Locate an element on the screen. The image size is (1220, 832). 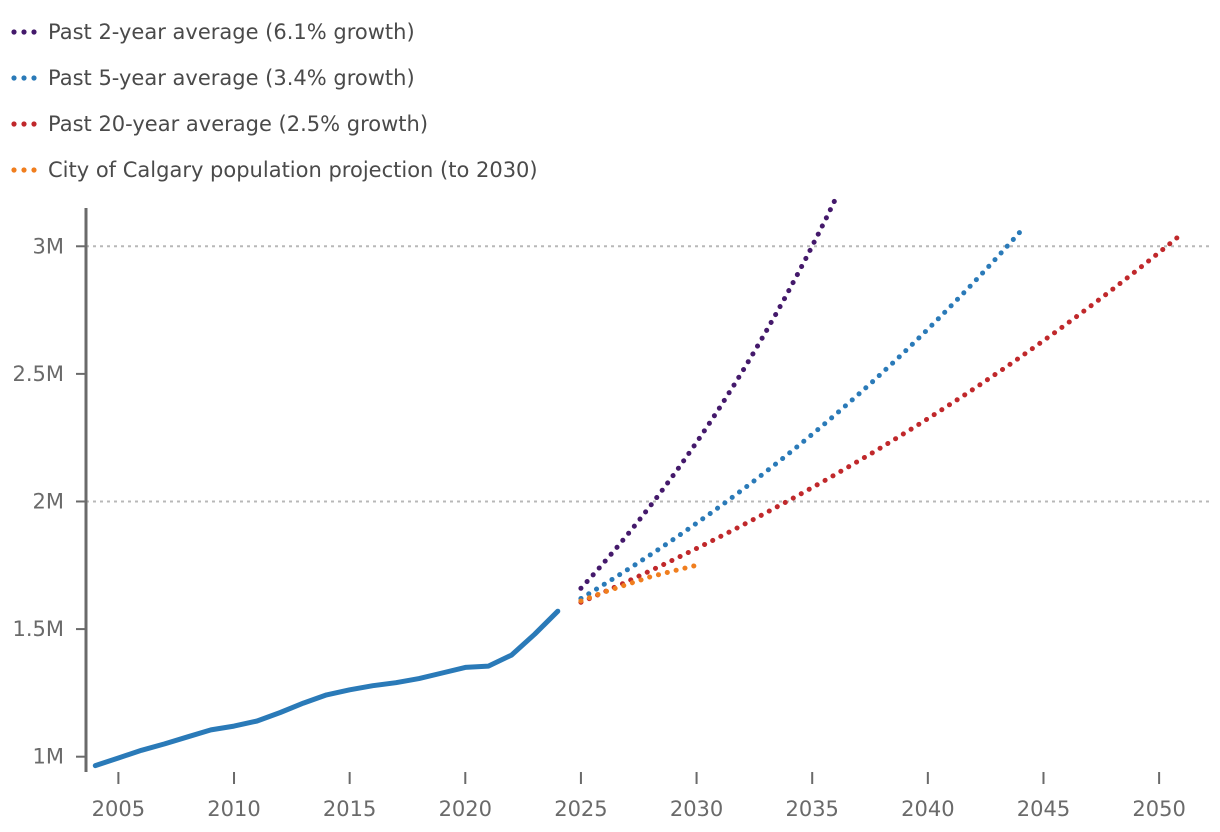
x-axis-ticks: 2005 2010 2015 2020 2025 2030 2035 2040 2045 2050 is located at coordinates (639, 796).